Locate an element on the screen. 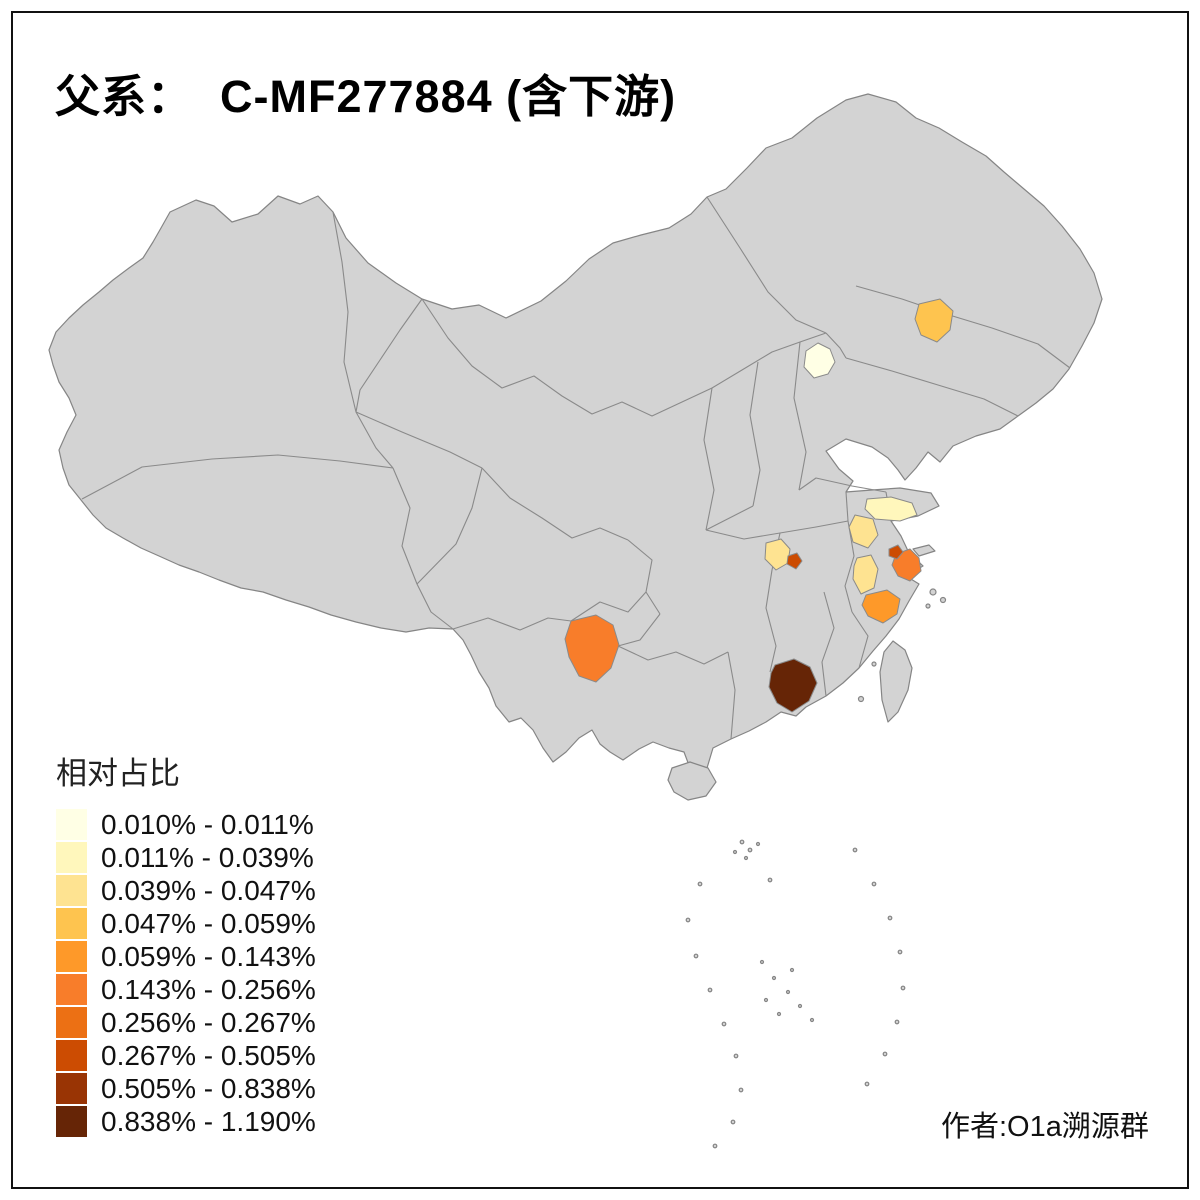  legend-row: 0.143% - 0.256% is located at coordinates (236, 989).